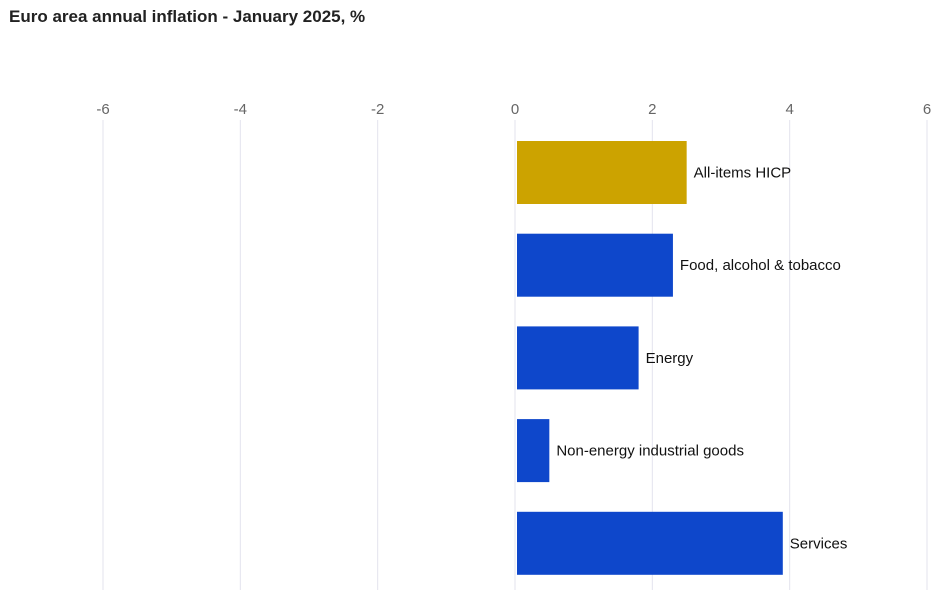  What do you see at coordinates (760, 265) in the screenshot?
I see `bar-category-label: Food, alcohol & tobacco` at bounding box center [760, 265].